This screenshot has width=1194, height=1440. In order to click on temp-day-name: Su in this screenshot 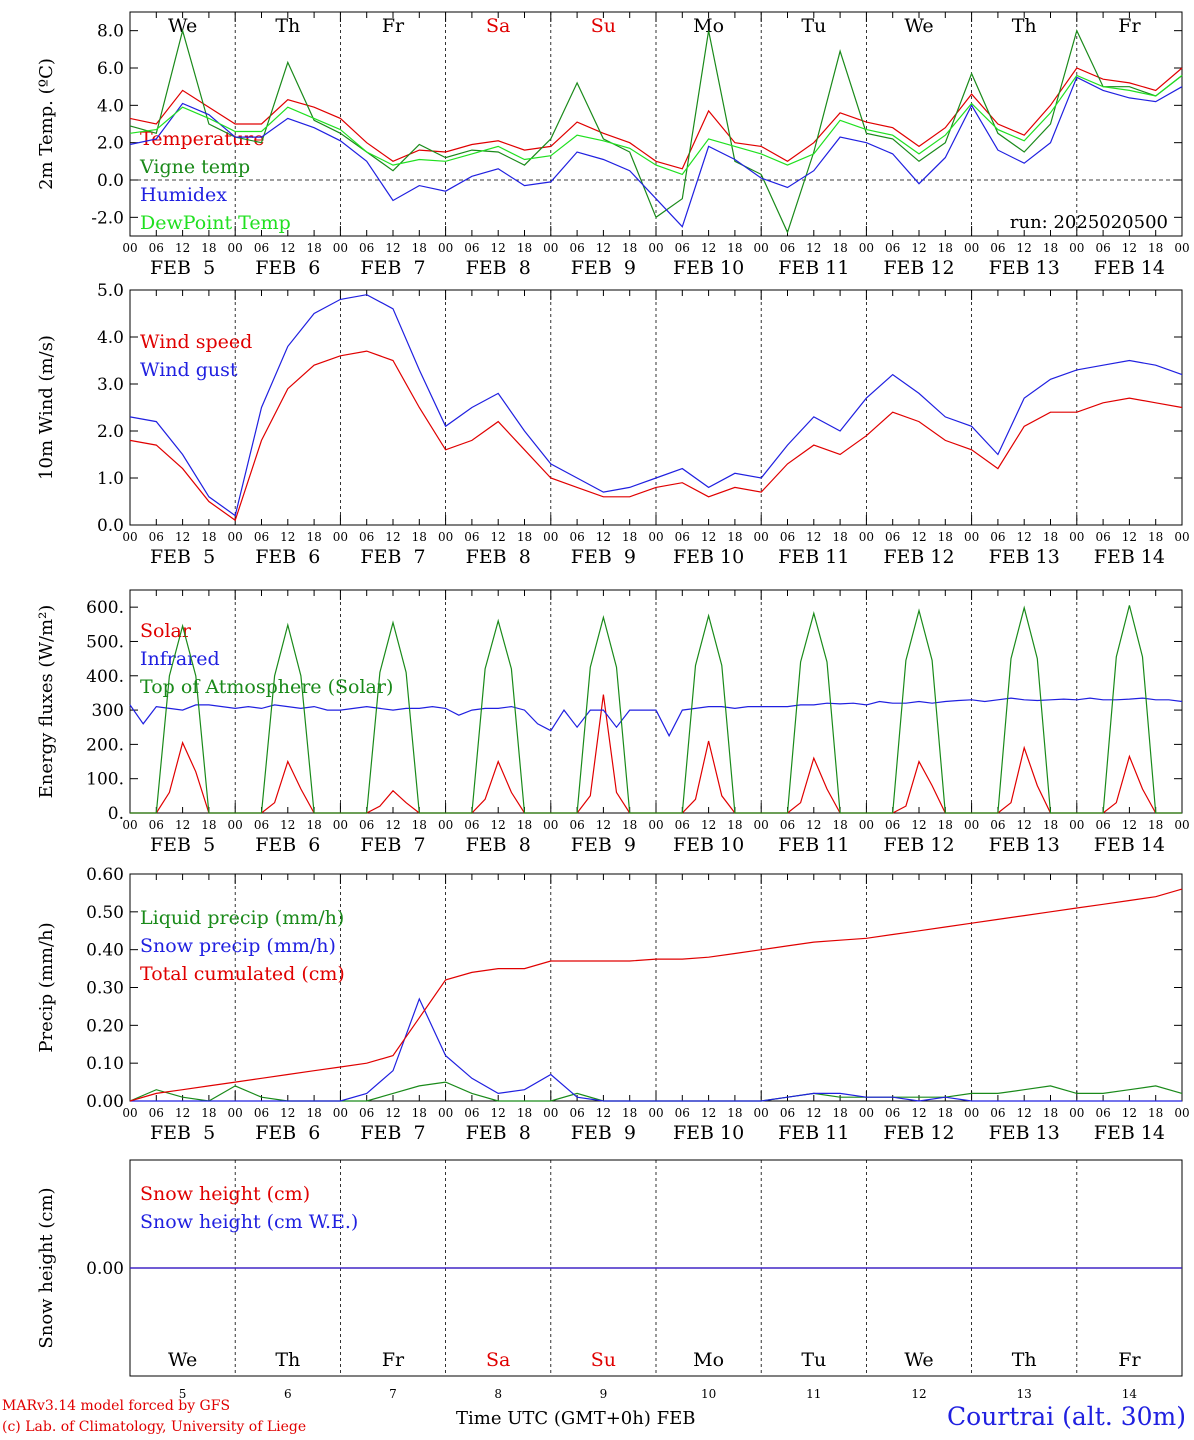, I will do `click(603, 26)`.